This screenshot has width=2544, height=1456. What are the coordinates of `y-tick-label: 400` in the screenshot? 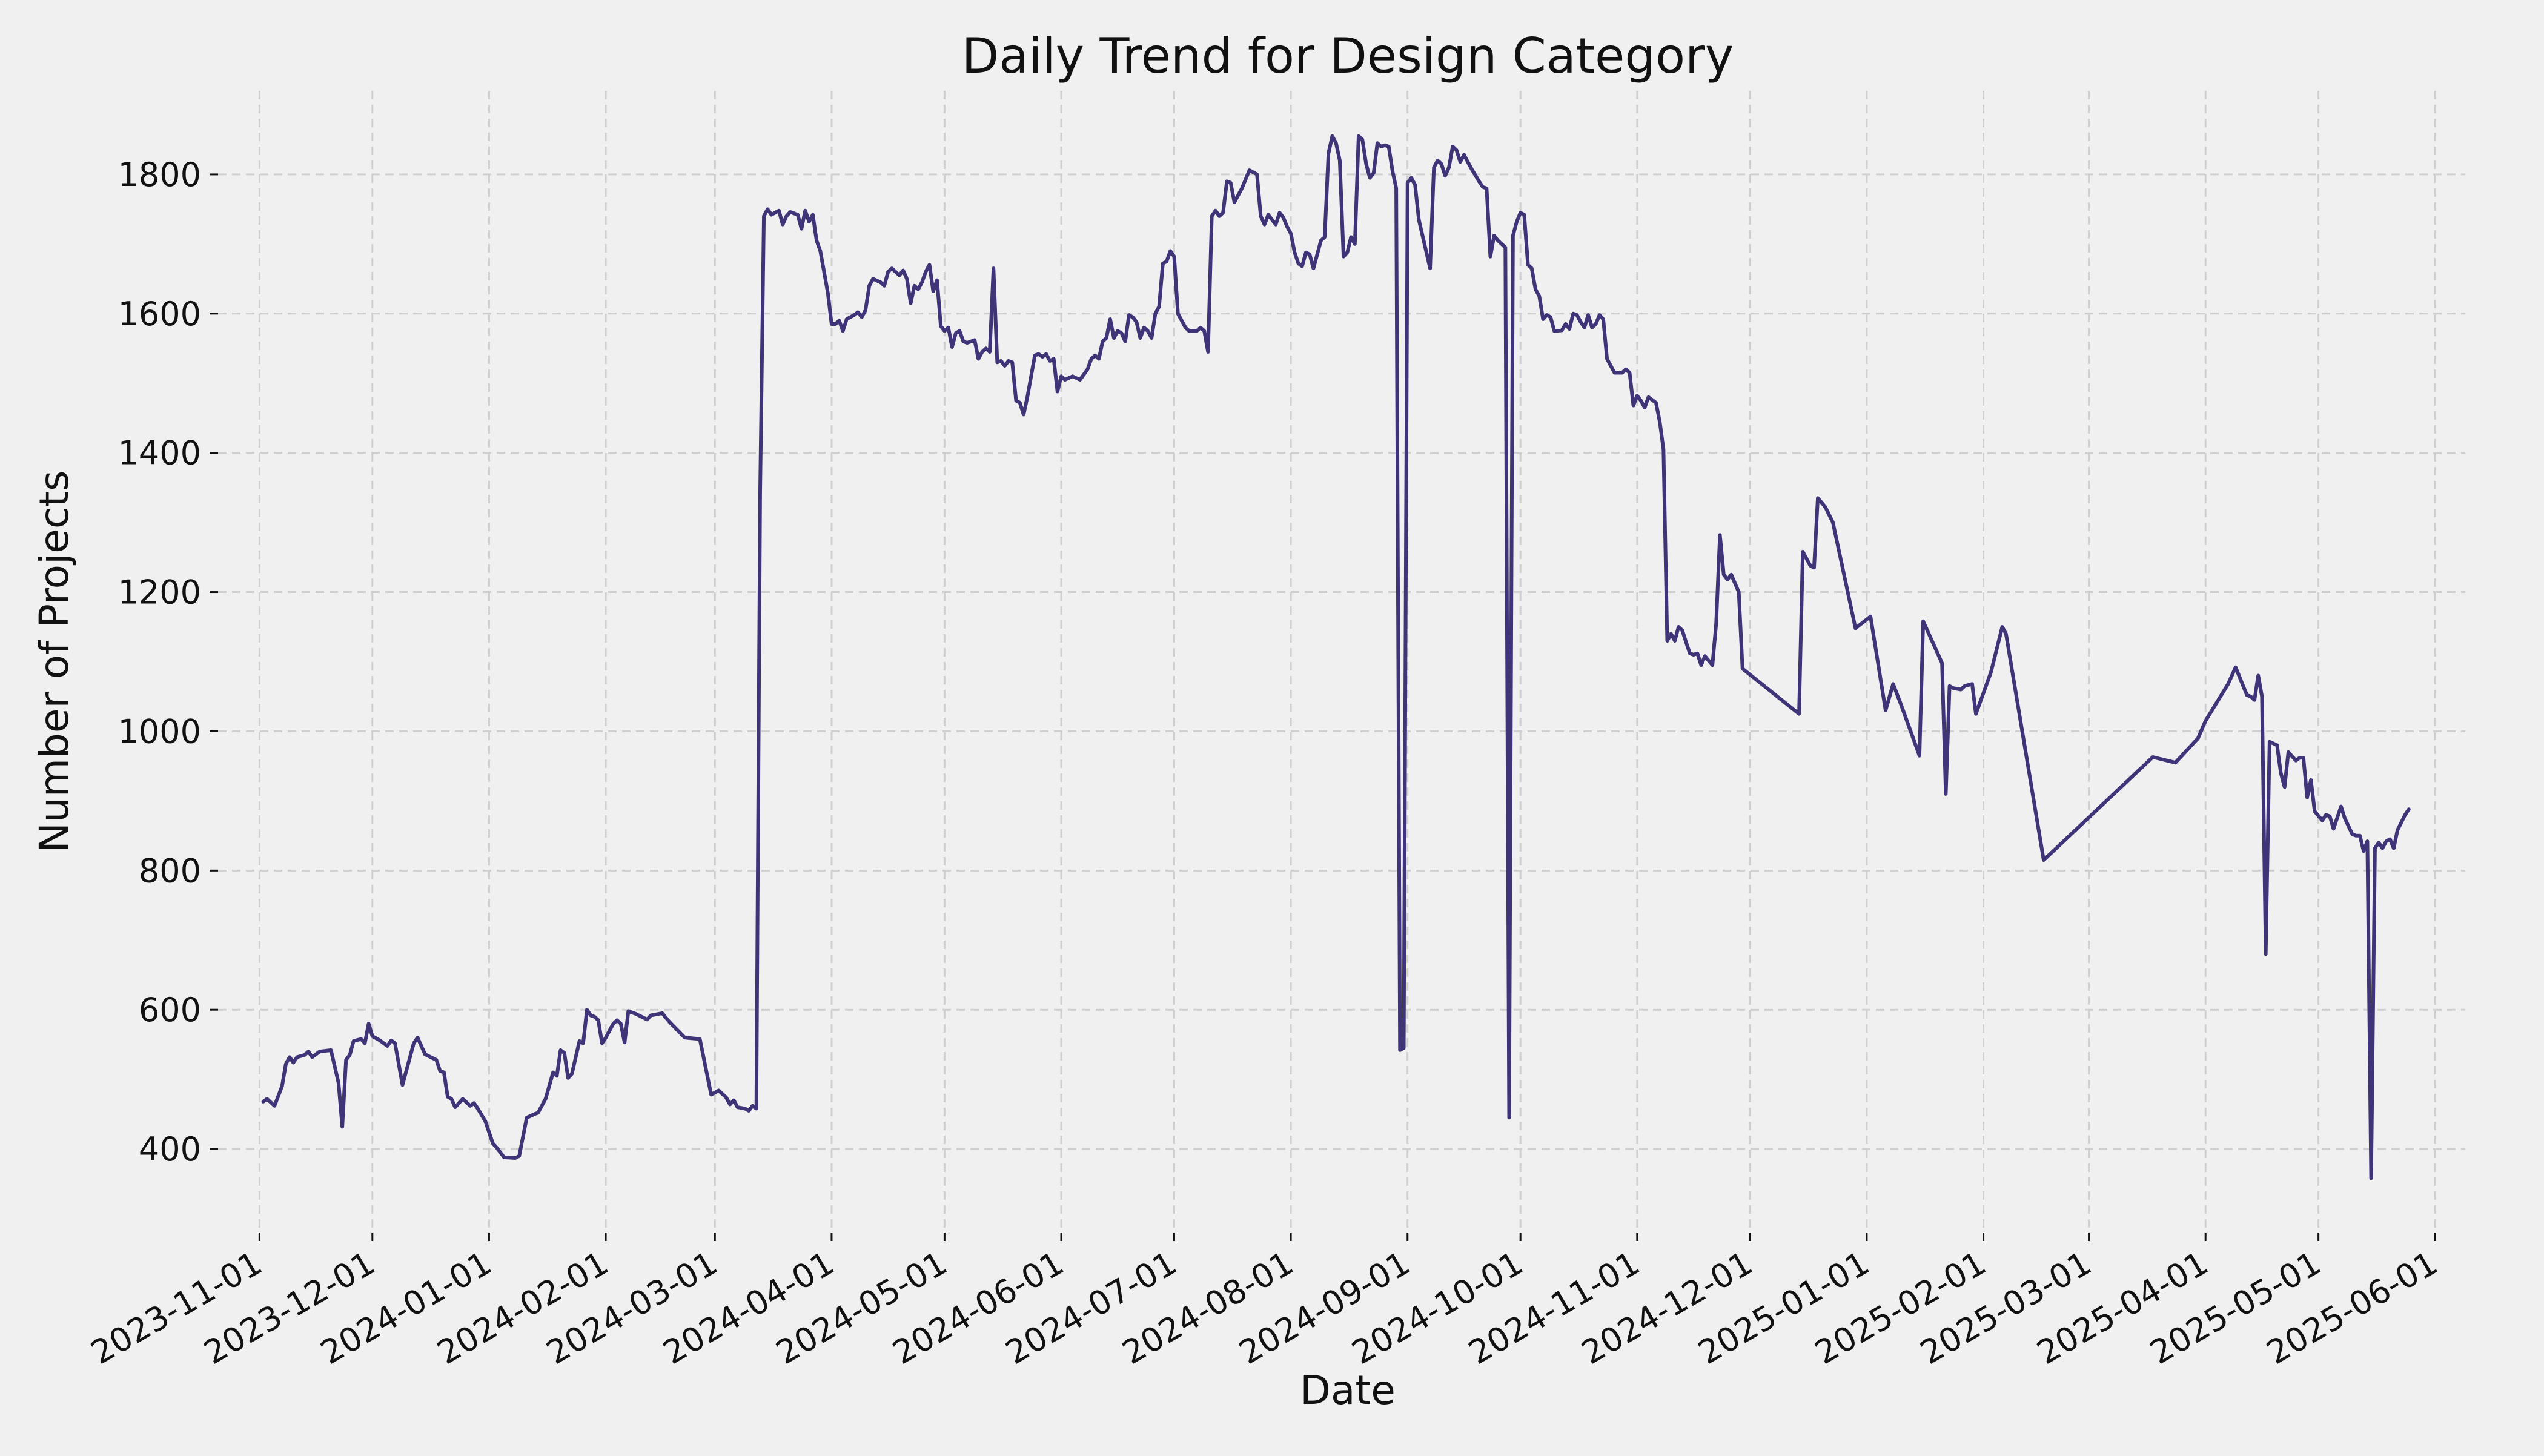 It's located at (170, 1149).